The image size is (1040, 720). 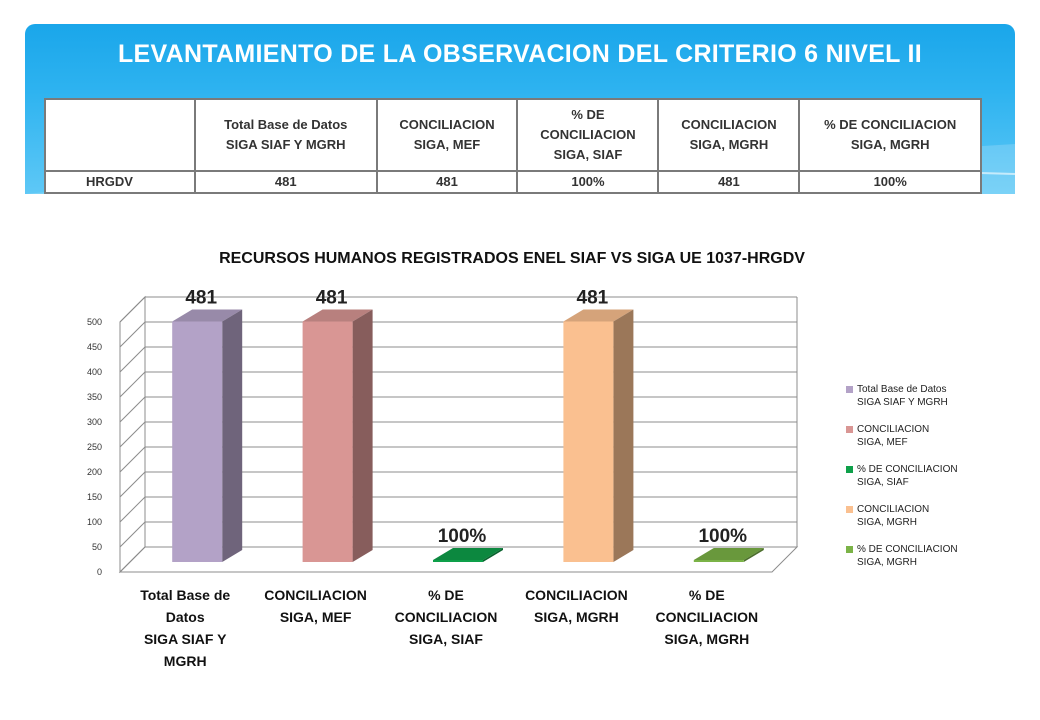 What do you see at coordinates (94, 347) in the screenshot?
I see `y-tick-label: 450` at bounding box center [94, 347].